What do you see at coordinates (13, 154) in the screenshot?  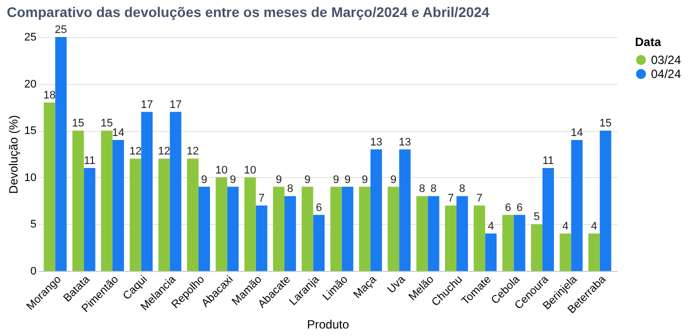 I see `y-axis-title: Devolução (%)` at bounding box center [13, 154].